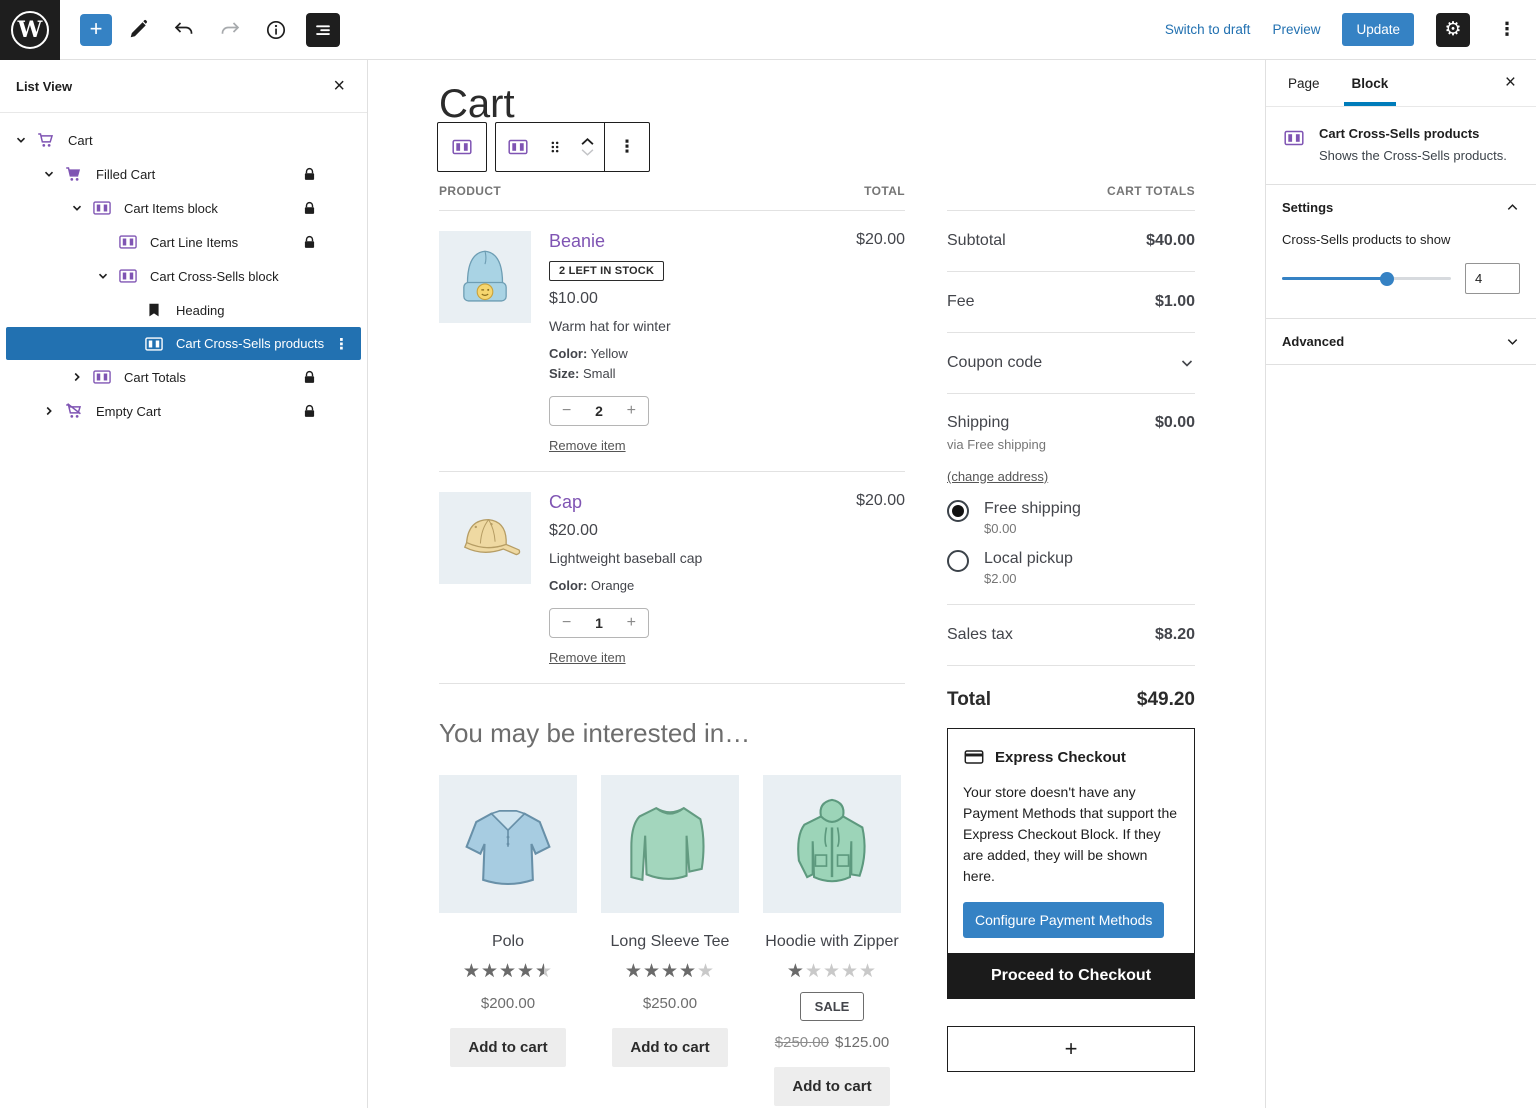 This screenshot has height=1108, width=1536. What do you see at coordinates (518, 147) in the screenshot?
I see `block-type-button` at bounding box center [518, 147].